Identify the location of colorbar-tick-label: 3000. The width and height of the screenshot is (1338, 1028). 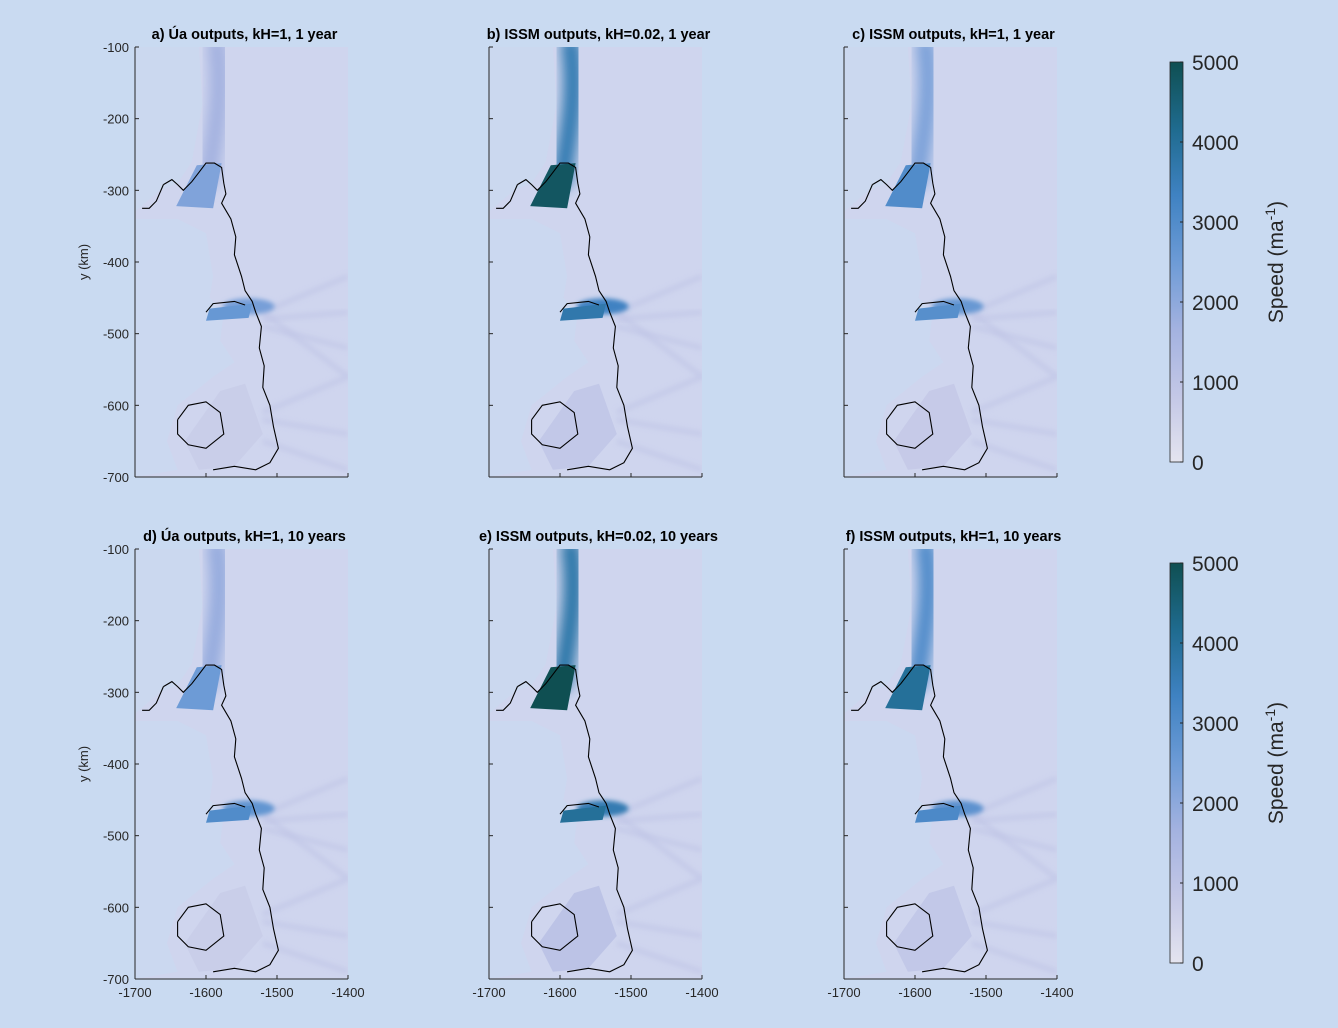
(1215, 724).